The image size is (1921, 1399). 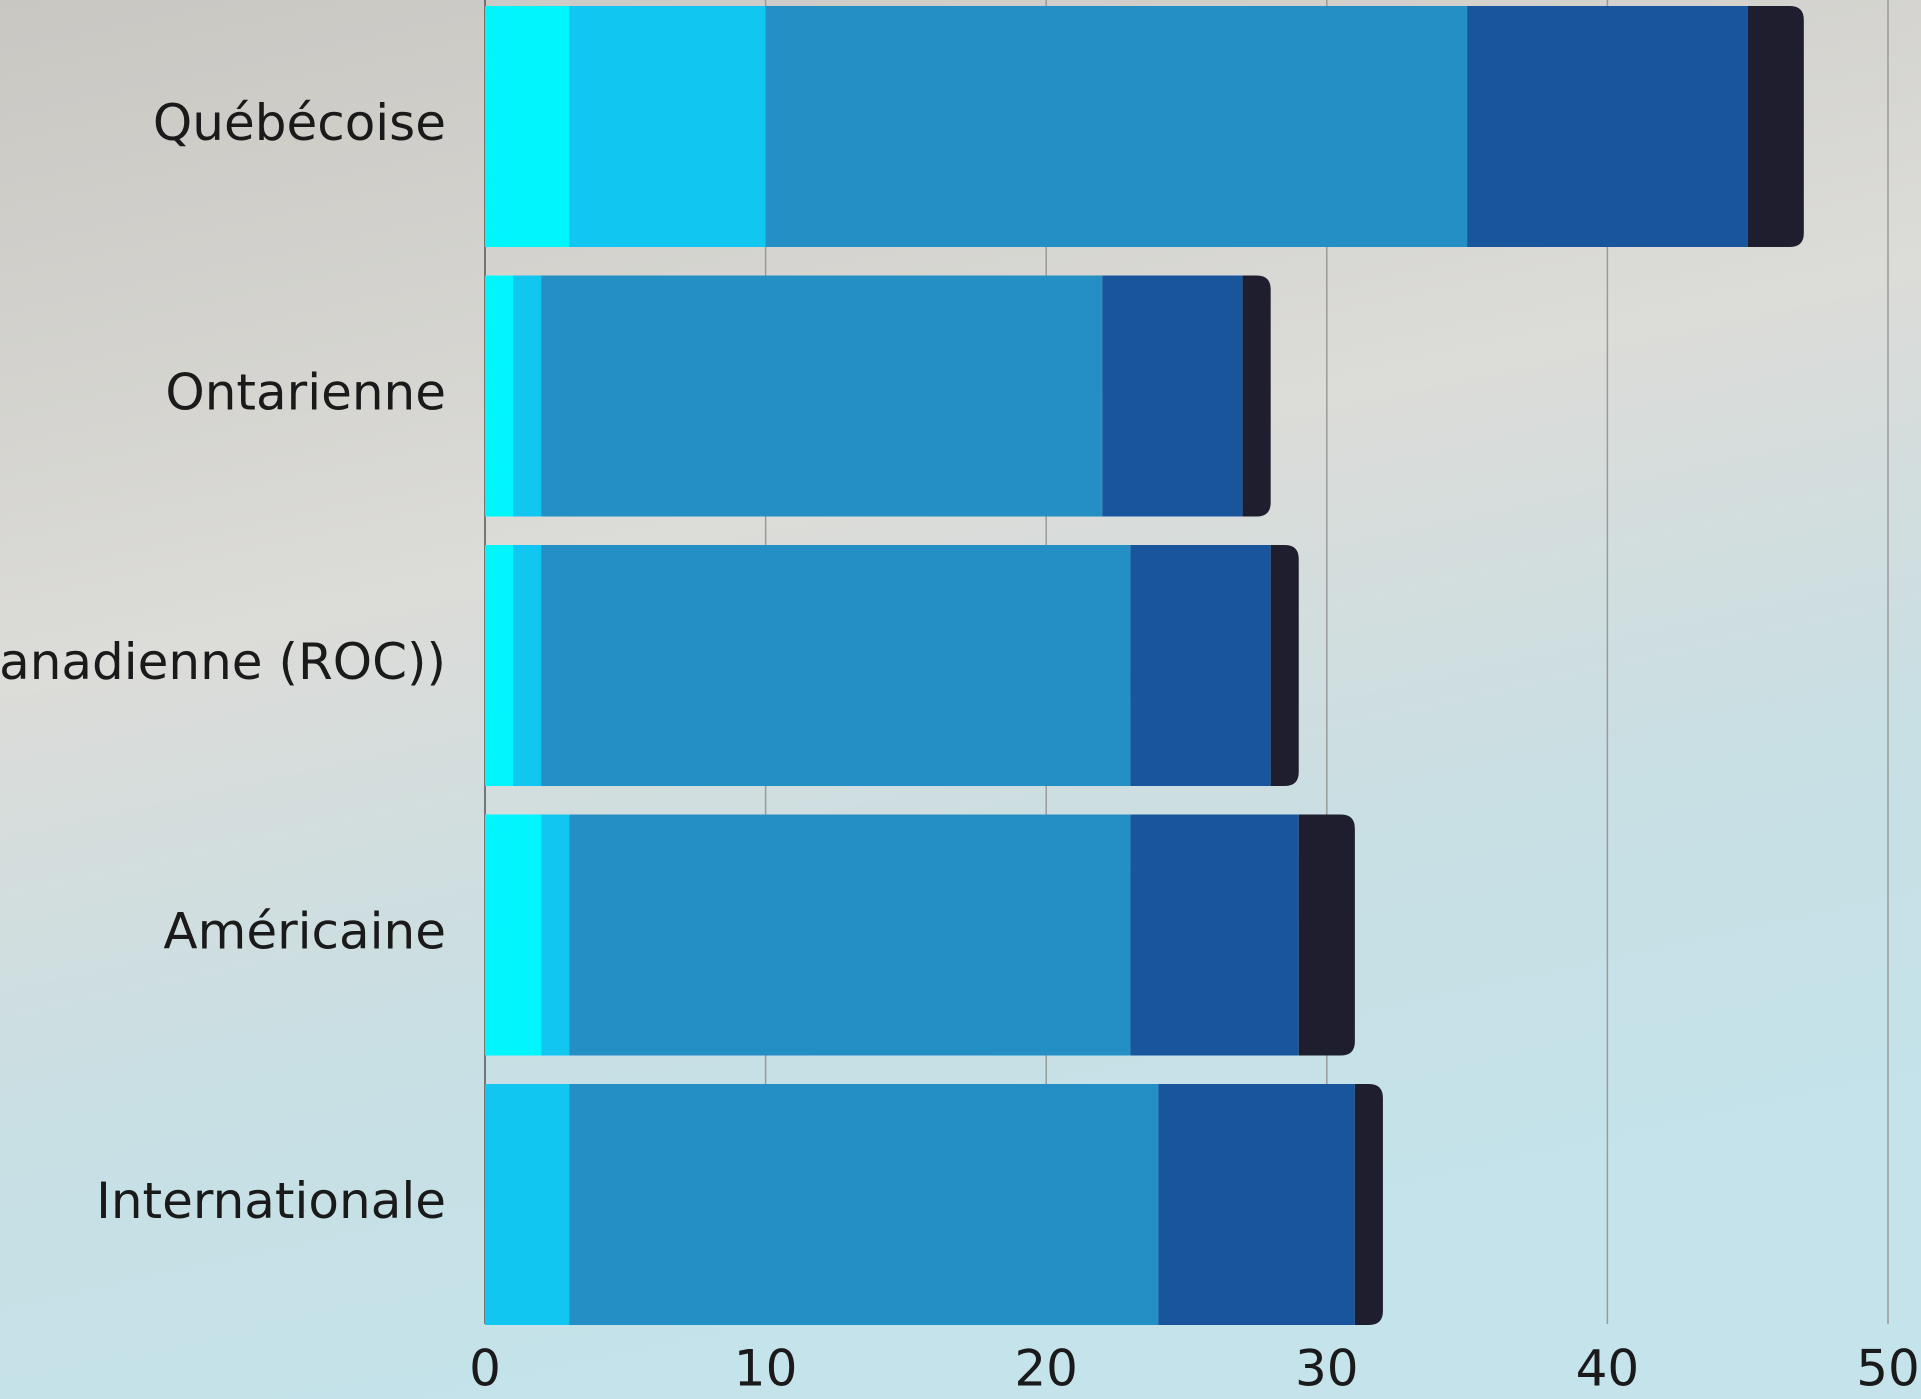 What do you see at coordinates (1327, 1369) in the screenshot?
I see `x-tick-label: 30` at bounding box center [1327, 1369].